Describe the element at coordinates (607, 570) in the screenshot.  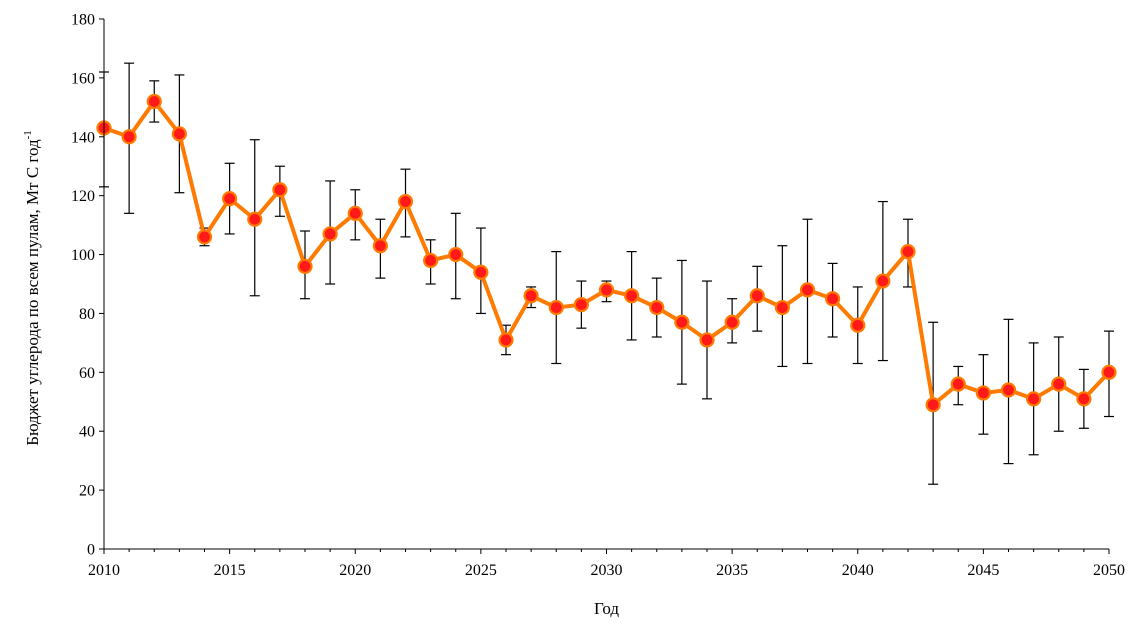
I see `x-tick-label: 2030` at that location.